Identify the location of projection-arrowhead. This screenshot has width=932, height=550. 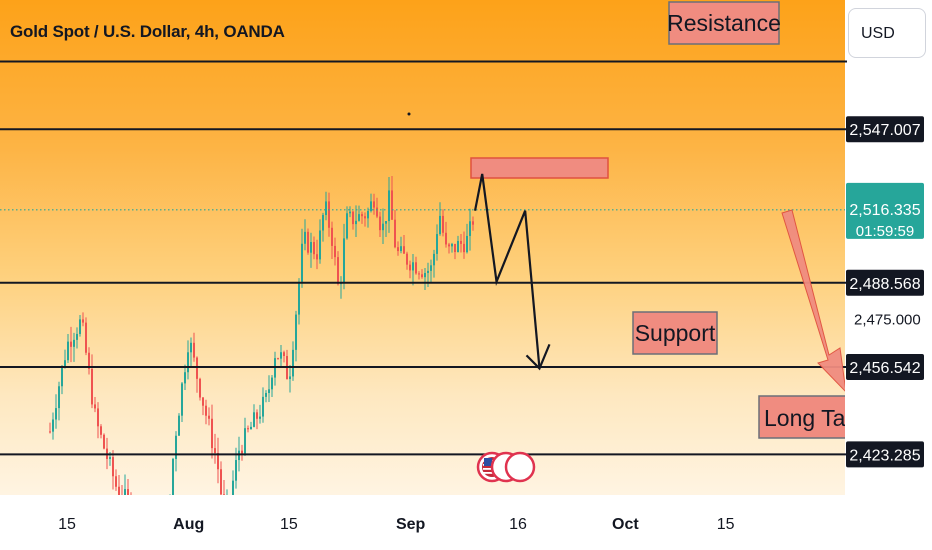
(538, 357).